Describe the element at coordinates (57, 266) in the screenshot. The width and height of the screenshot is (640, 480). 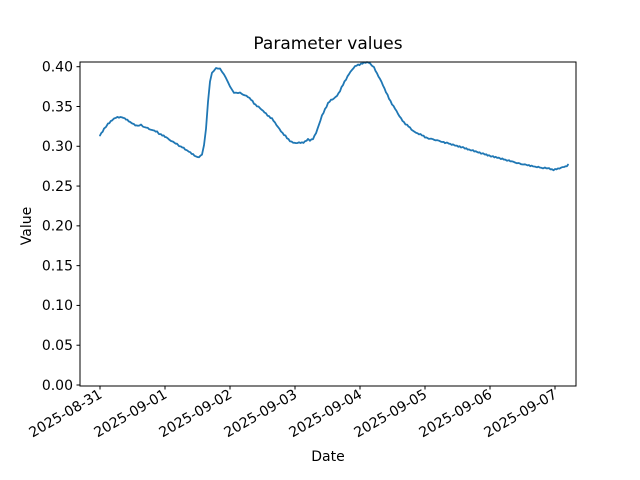
I see `y-tick-label: 0.15` at that location.